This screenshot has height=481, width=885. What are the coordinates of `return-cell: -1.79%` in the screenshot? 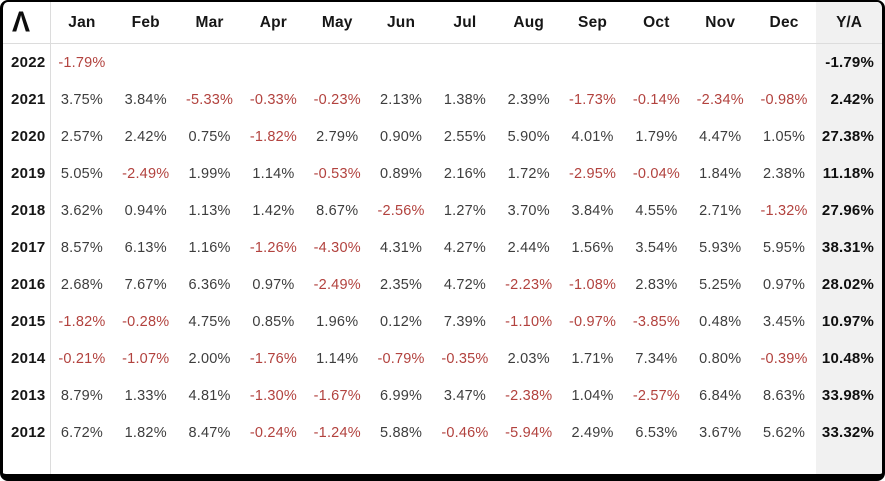 It's located at (82, 62).